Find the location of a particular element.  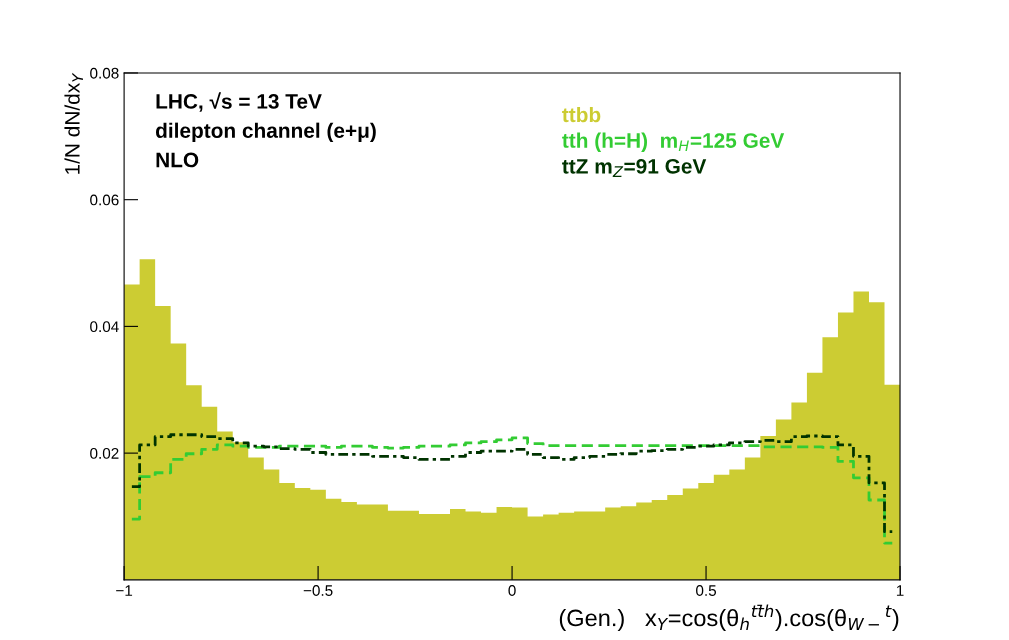

text: ttbb is located at coordinates (581, 114).